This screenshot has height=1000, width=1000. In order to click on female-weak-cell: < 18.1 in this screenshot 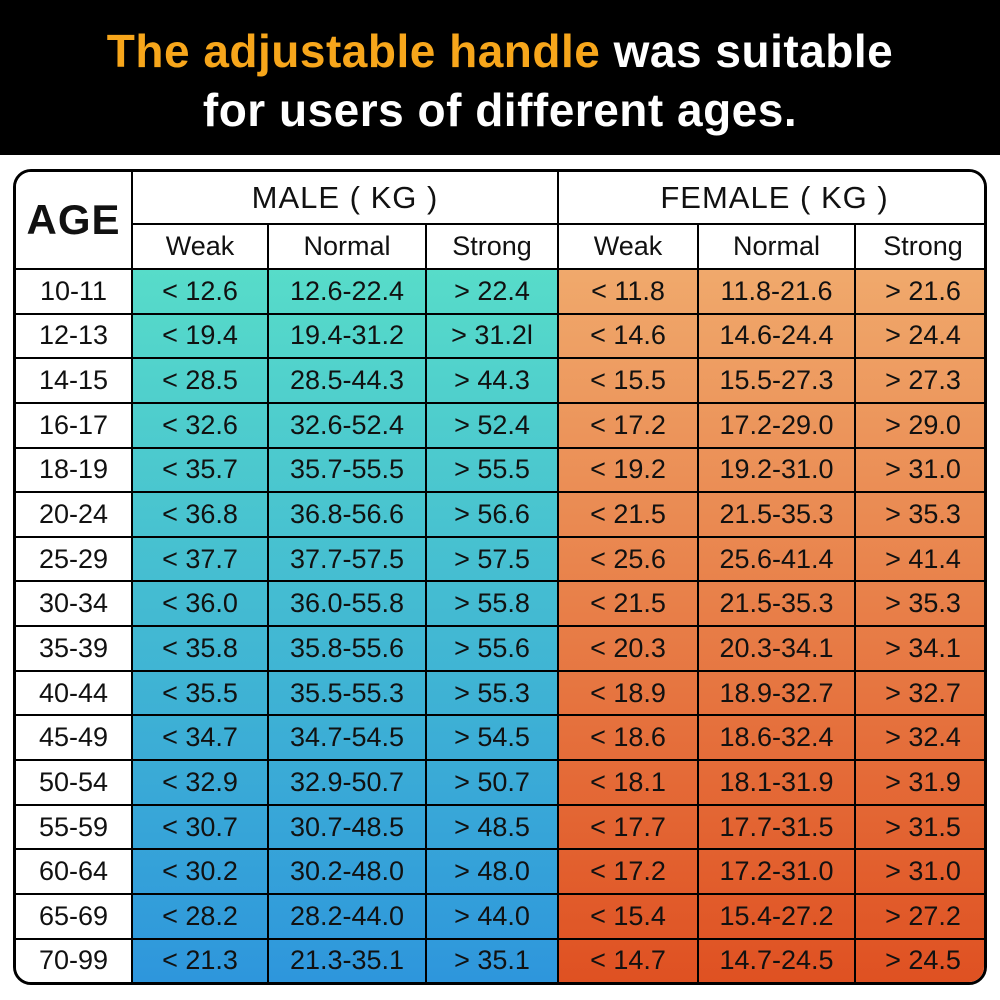, I will do `click(628, 782)`.